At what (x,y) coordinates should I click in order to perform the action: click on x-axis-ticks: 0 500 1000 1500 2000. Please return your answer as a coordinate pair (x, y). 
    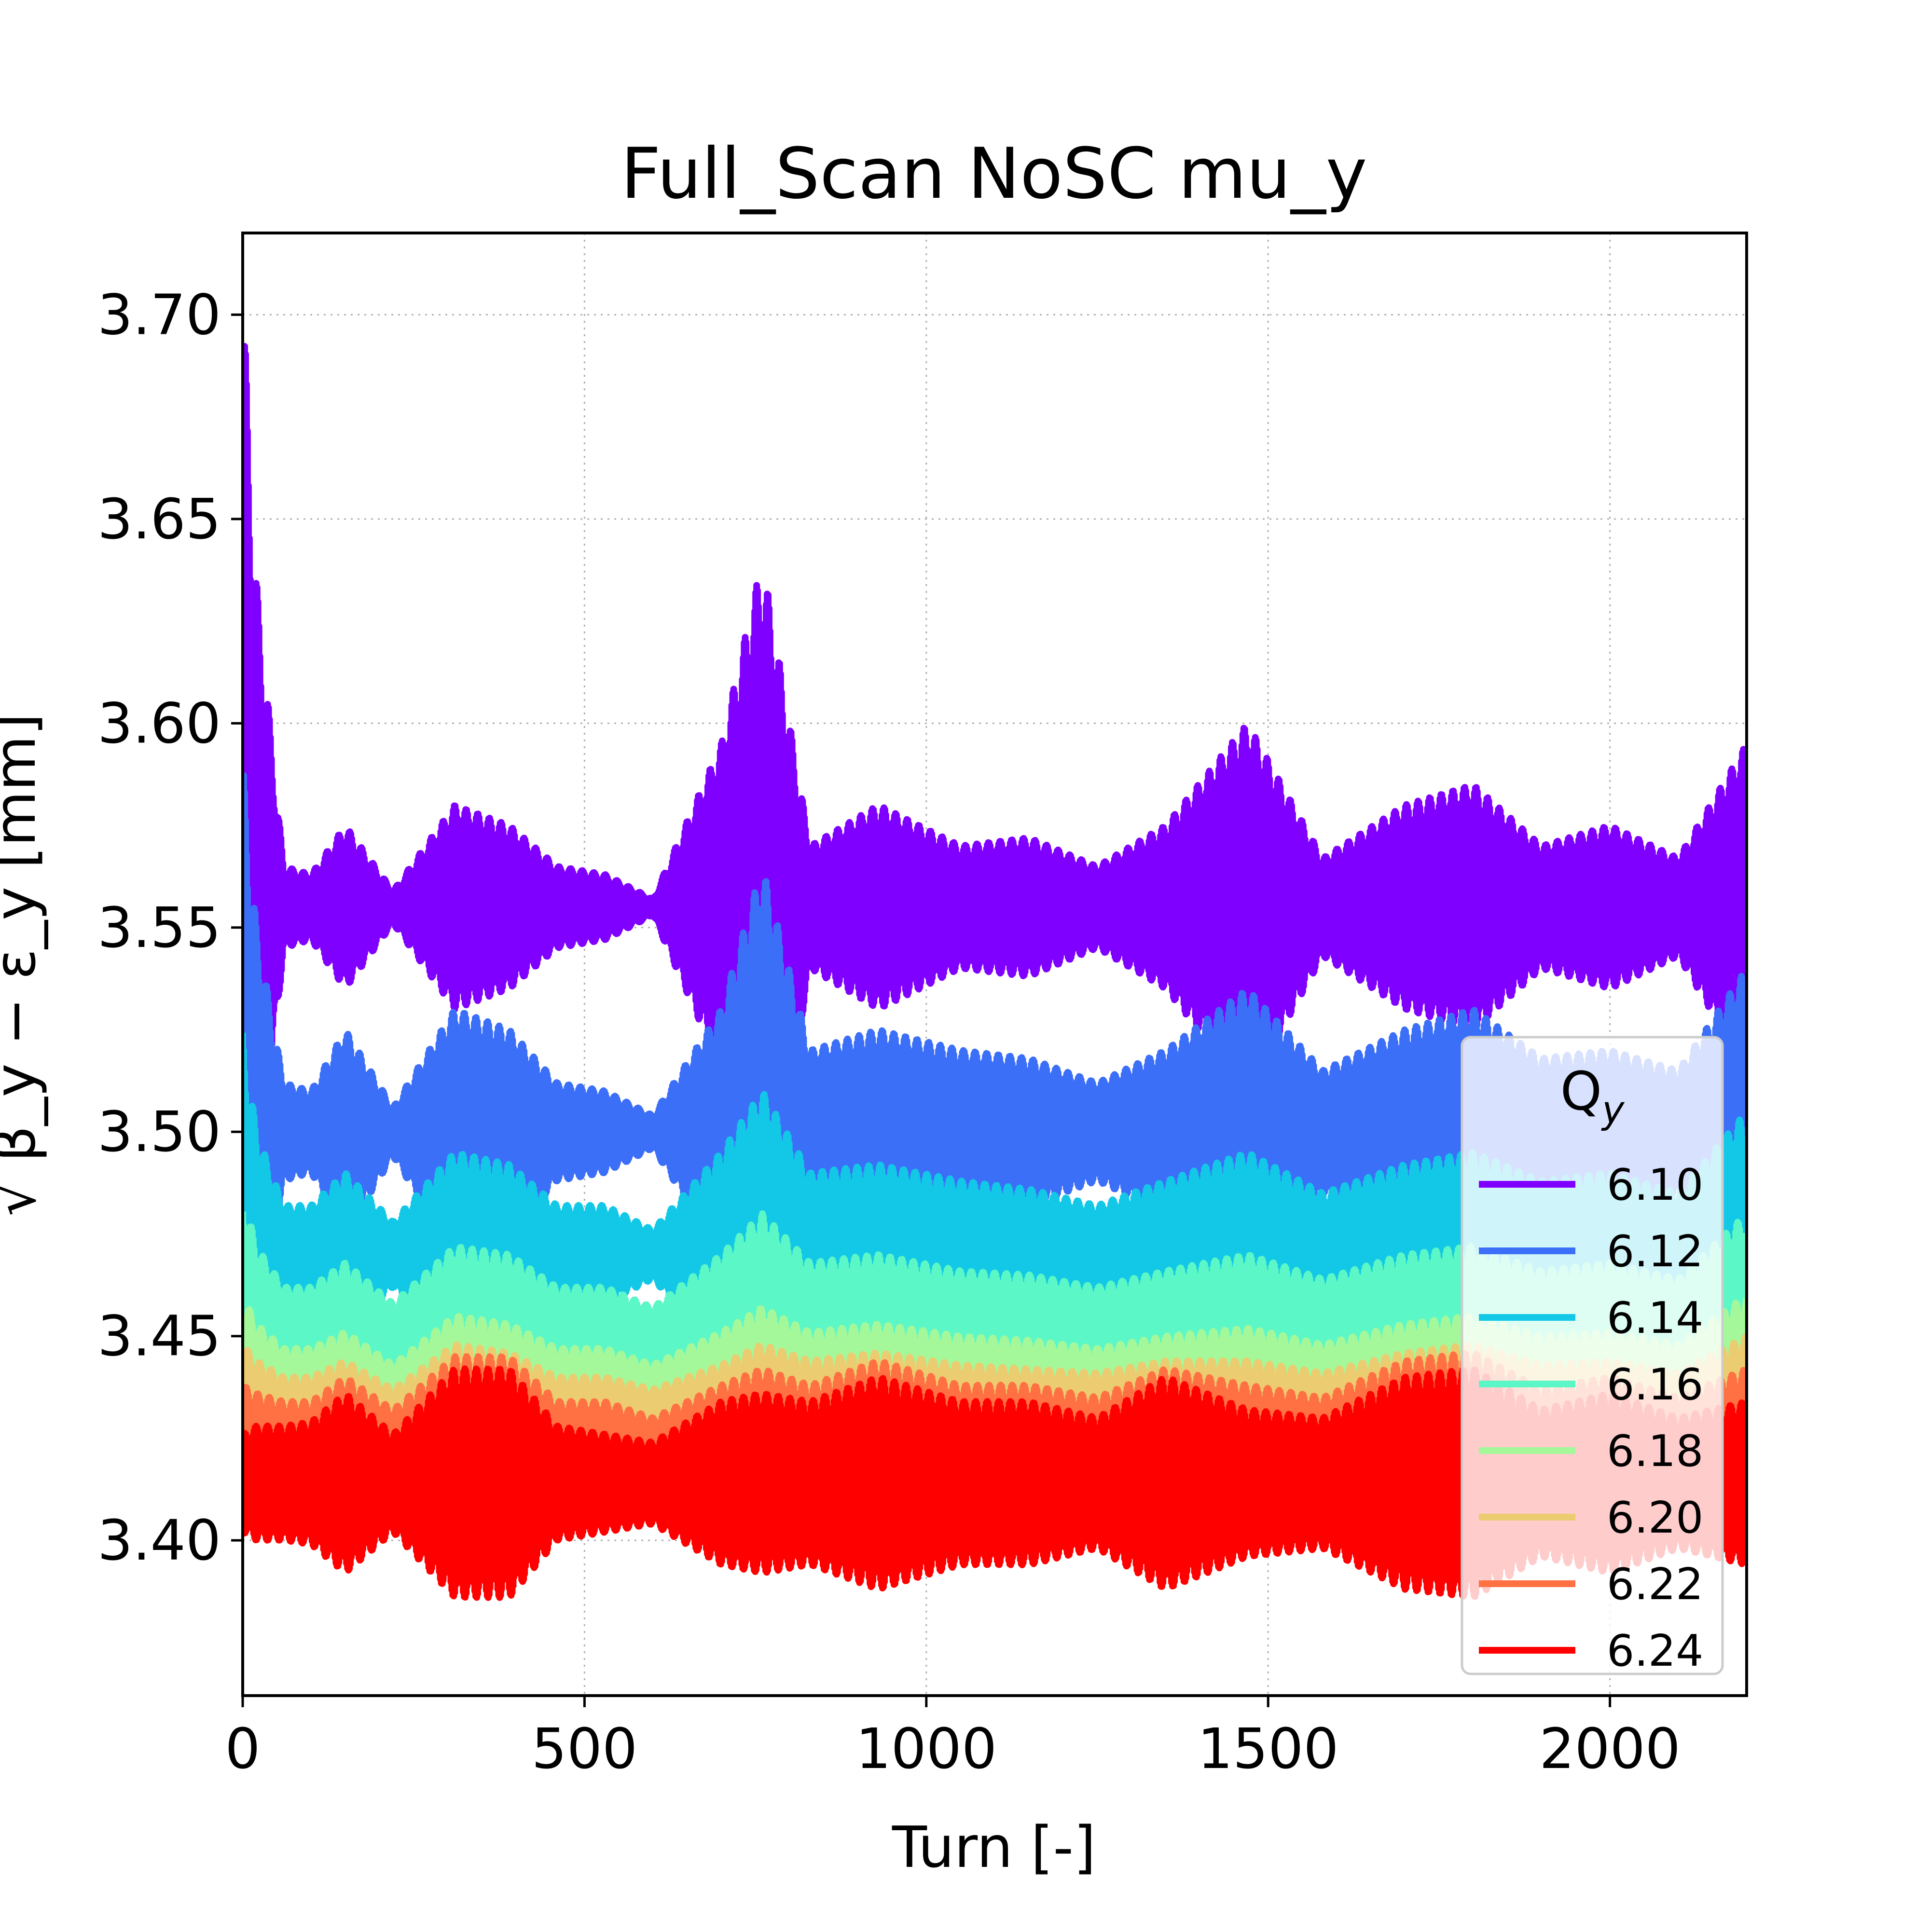
    Looking at the image, I should click on (953, 1738).